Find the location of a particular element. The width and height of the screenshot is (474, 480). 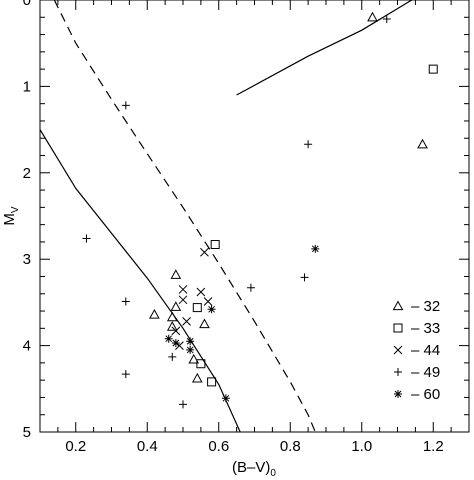

legend-marker-triangle is located at coordinates (398, 305).